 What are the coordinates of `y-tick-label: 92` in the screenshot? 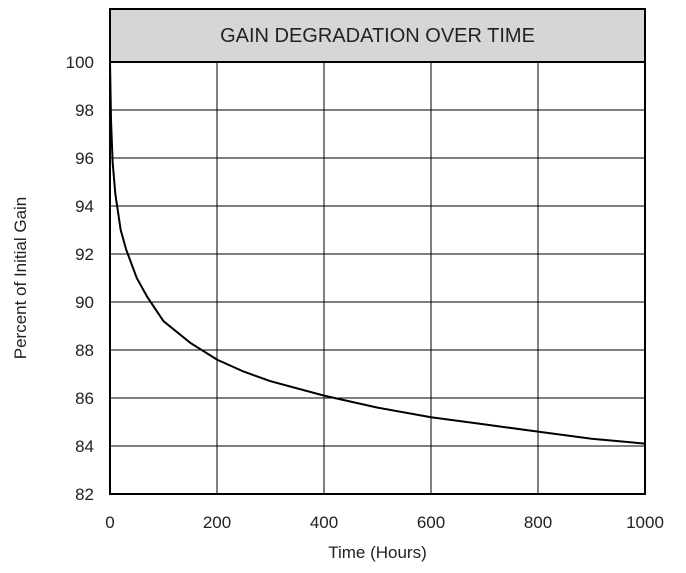 It's located at (84, 254).